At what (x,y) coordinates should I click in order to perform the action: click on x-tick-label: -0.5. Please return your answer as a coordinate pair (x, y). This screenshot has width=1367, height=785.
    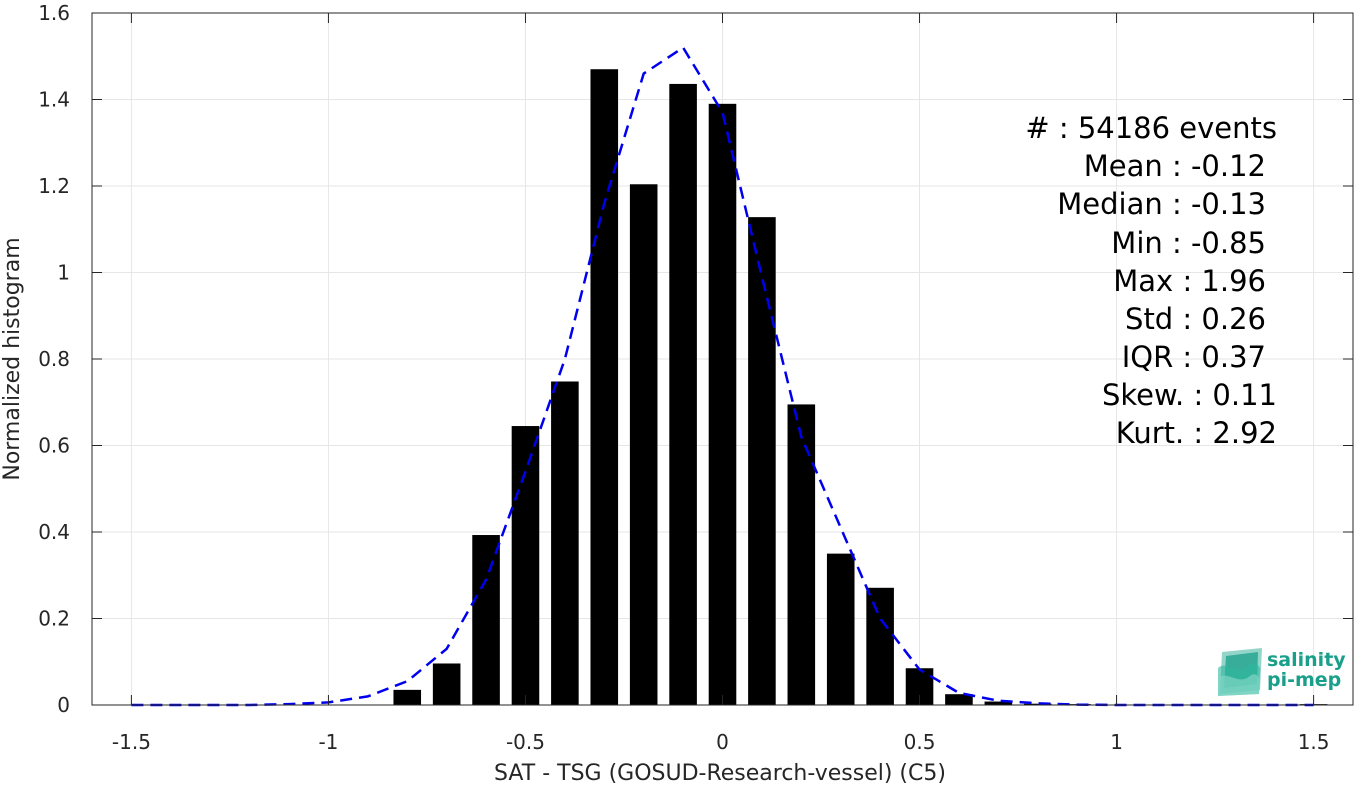
    Looking at the image, I should click on (525, 742).